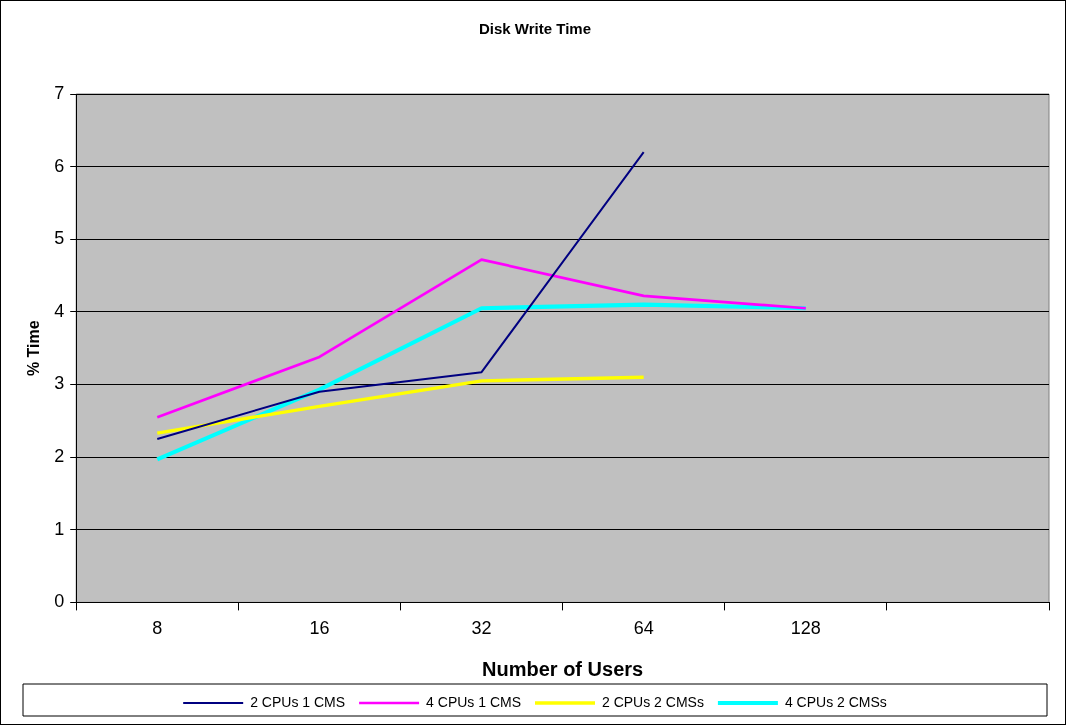 This screenshot has height=725, width=1066. Describe the element at coordinates (319, 628) in the screenshot. I see `x-tick-label: 16` at that location.